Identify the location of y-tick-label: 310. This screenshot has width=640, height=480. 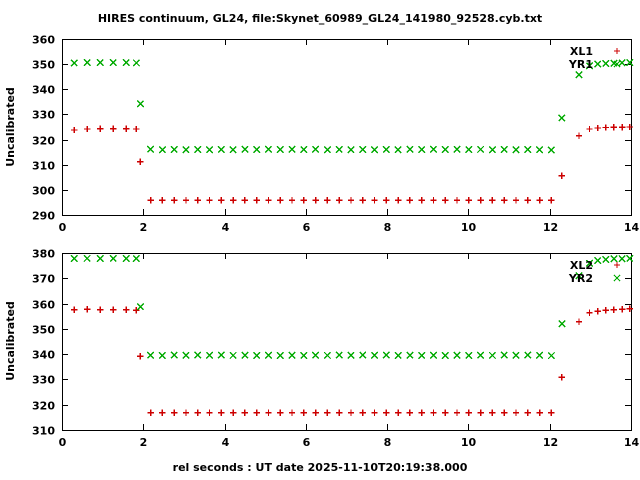
(43, 166).